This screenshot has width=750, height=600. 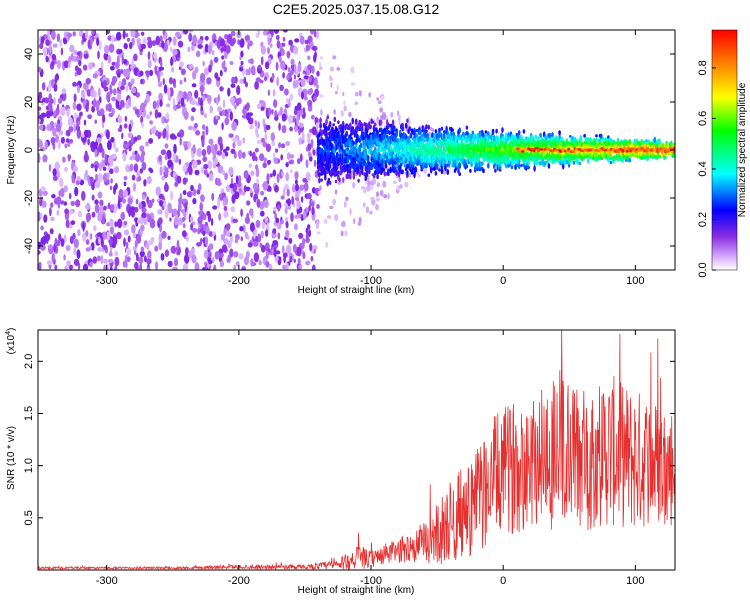 What do you see at coordinates (521, 149) in the screenshot?
I see `signal-core` at bounding box center [521, 149].